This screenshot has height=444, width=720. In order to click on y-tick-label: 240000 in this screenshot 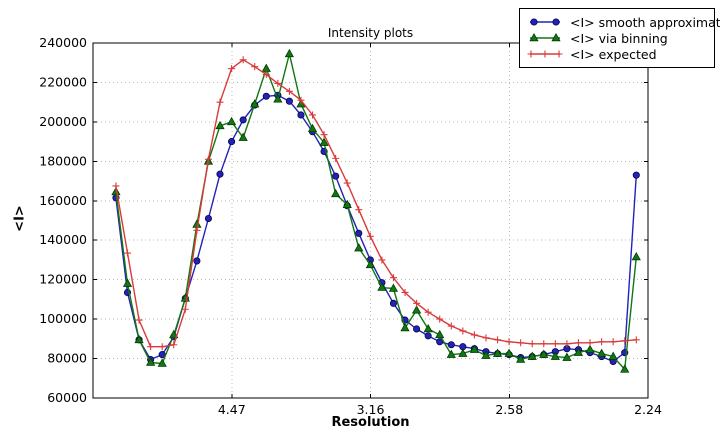, I will do `click(63, 42)`.